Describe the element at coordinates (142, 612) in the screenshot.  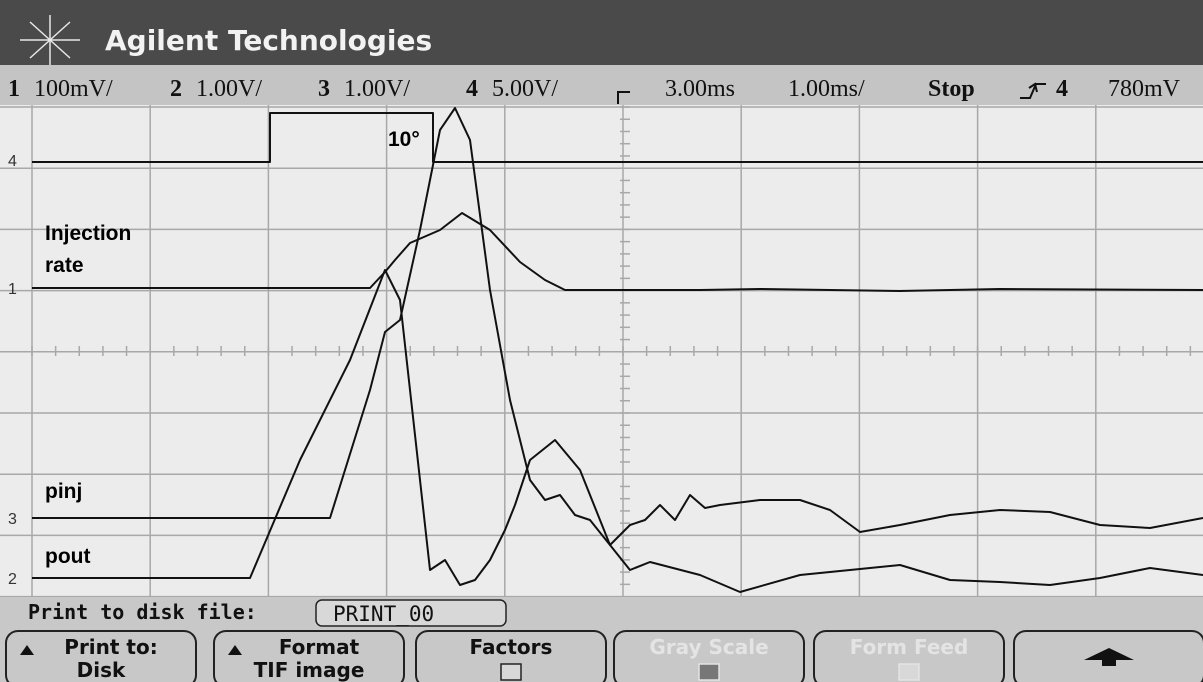
I see `print-label: Print to disk file:` at that location.